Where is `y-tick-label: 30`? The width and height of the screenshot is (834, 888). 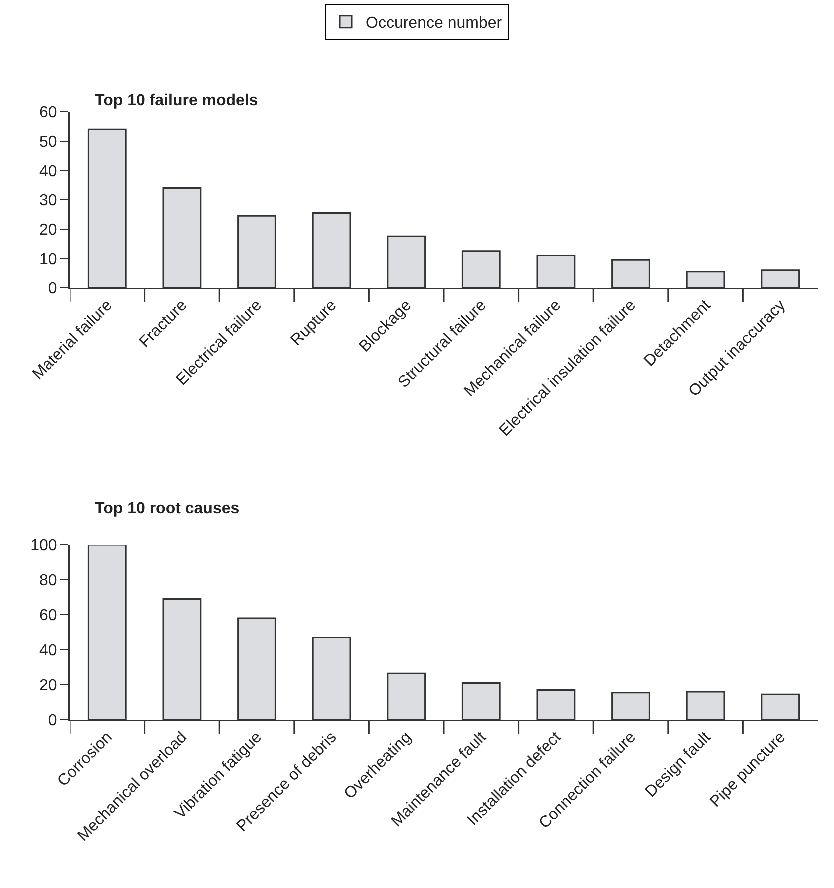 y-tick-label: 30 is located at coordinates (49, 201).